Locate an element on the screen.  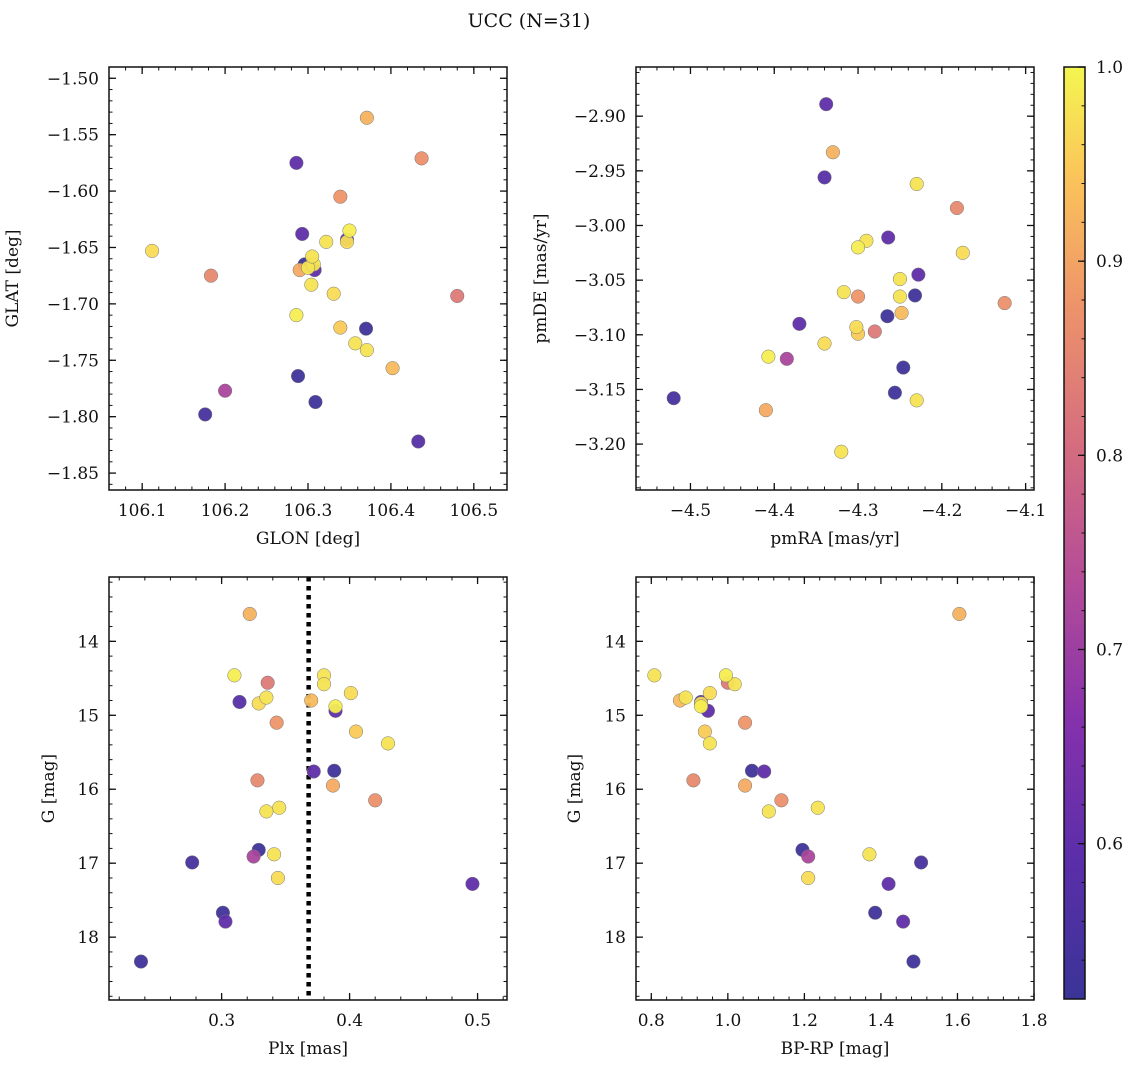
y-tick-label: −1.80 is located at coordinates (73, 418).